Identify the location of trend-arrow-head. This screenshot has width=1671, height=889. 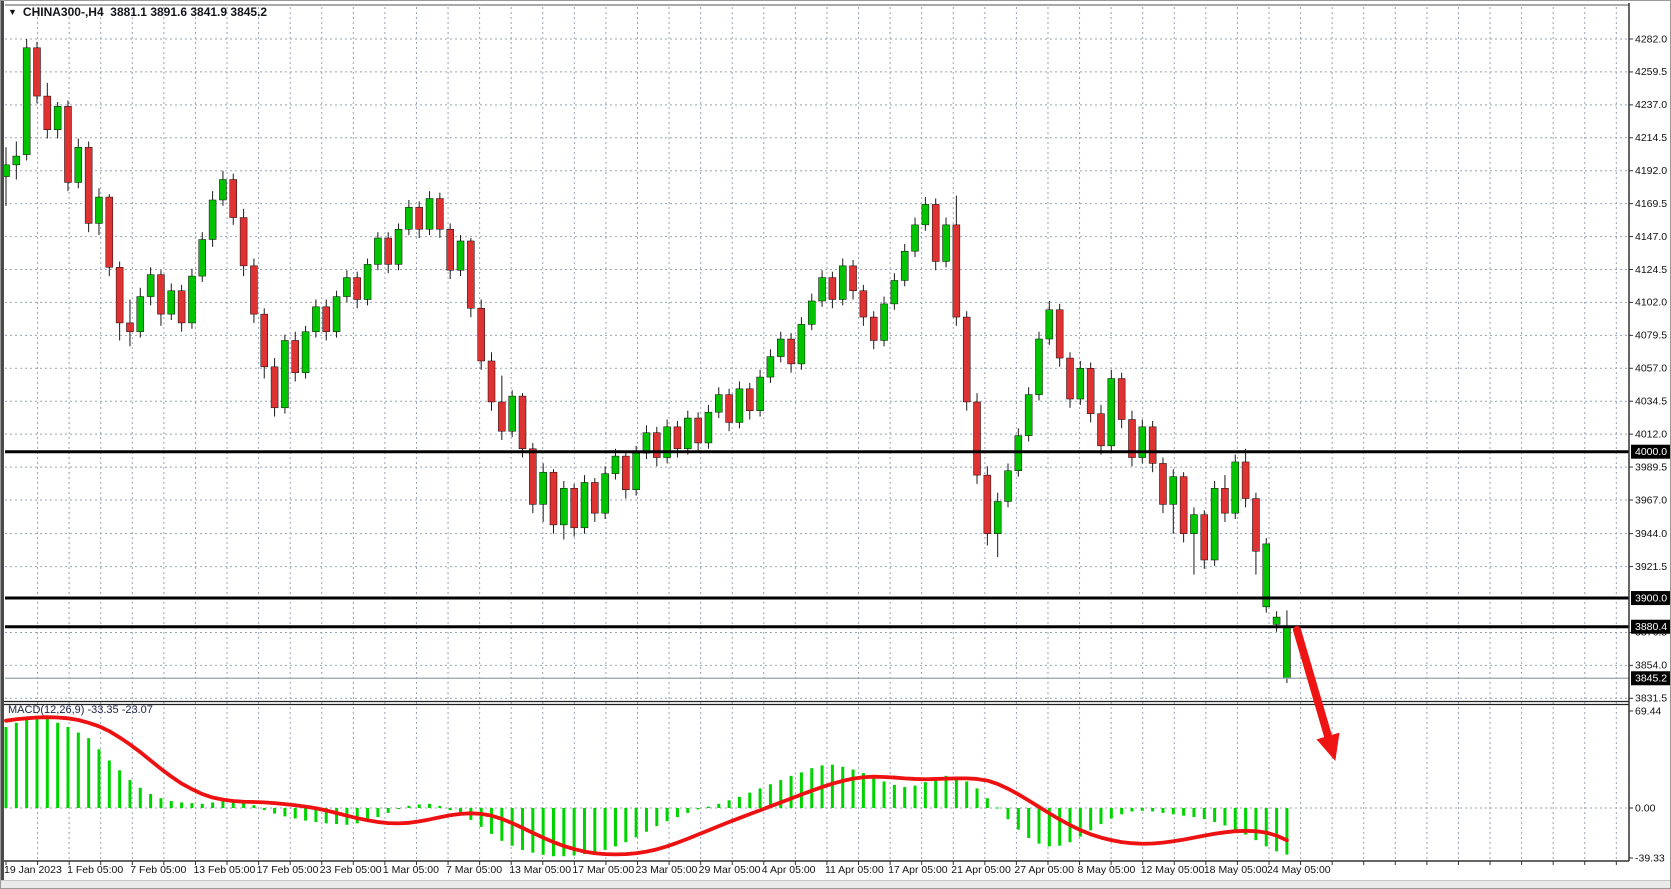
(1328, 746).